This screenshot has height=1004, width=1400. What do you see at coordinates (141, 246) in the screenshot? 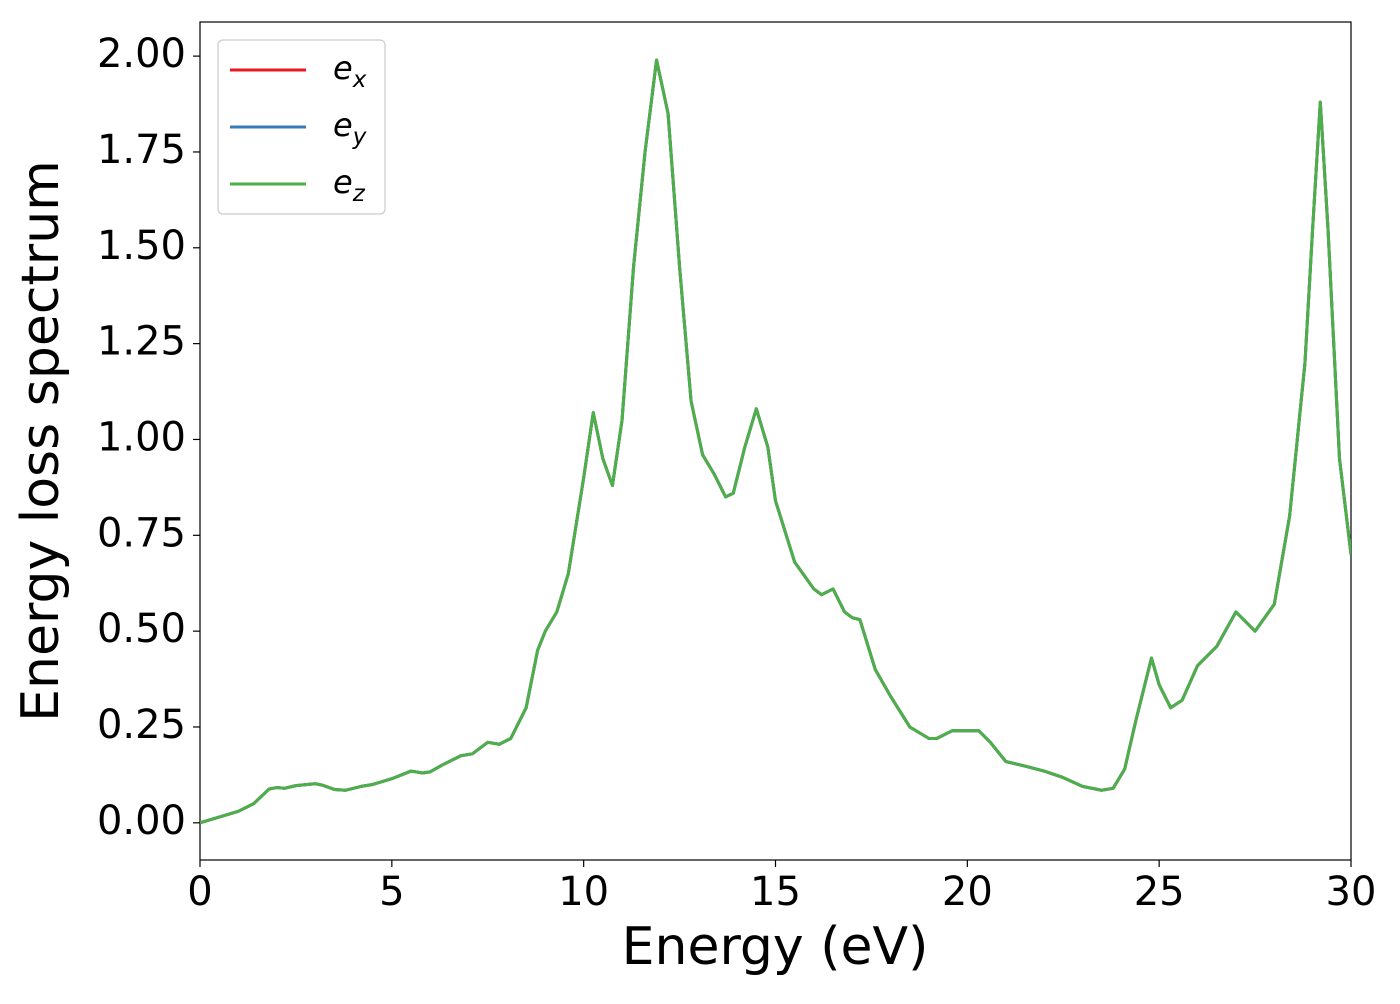
I see `y-tick-label: 1.50` at bounding box center [141, 246].